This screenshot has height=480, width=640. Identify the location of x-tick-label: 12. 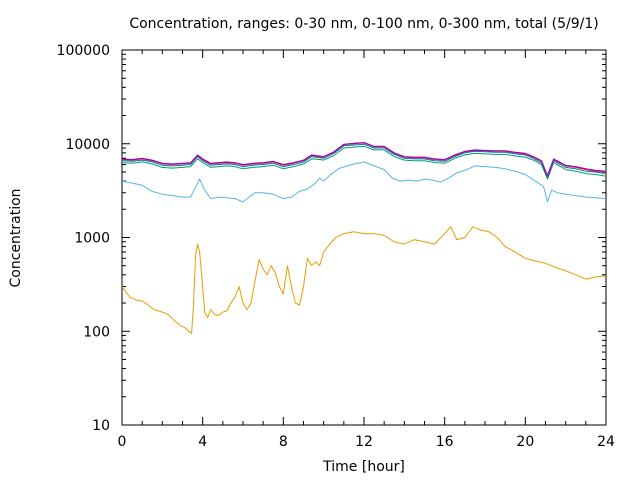
(364, 442).